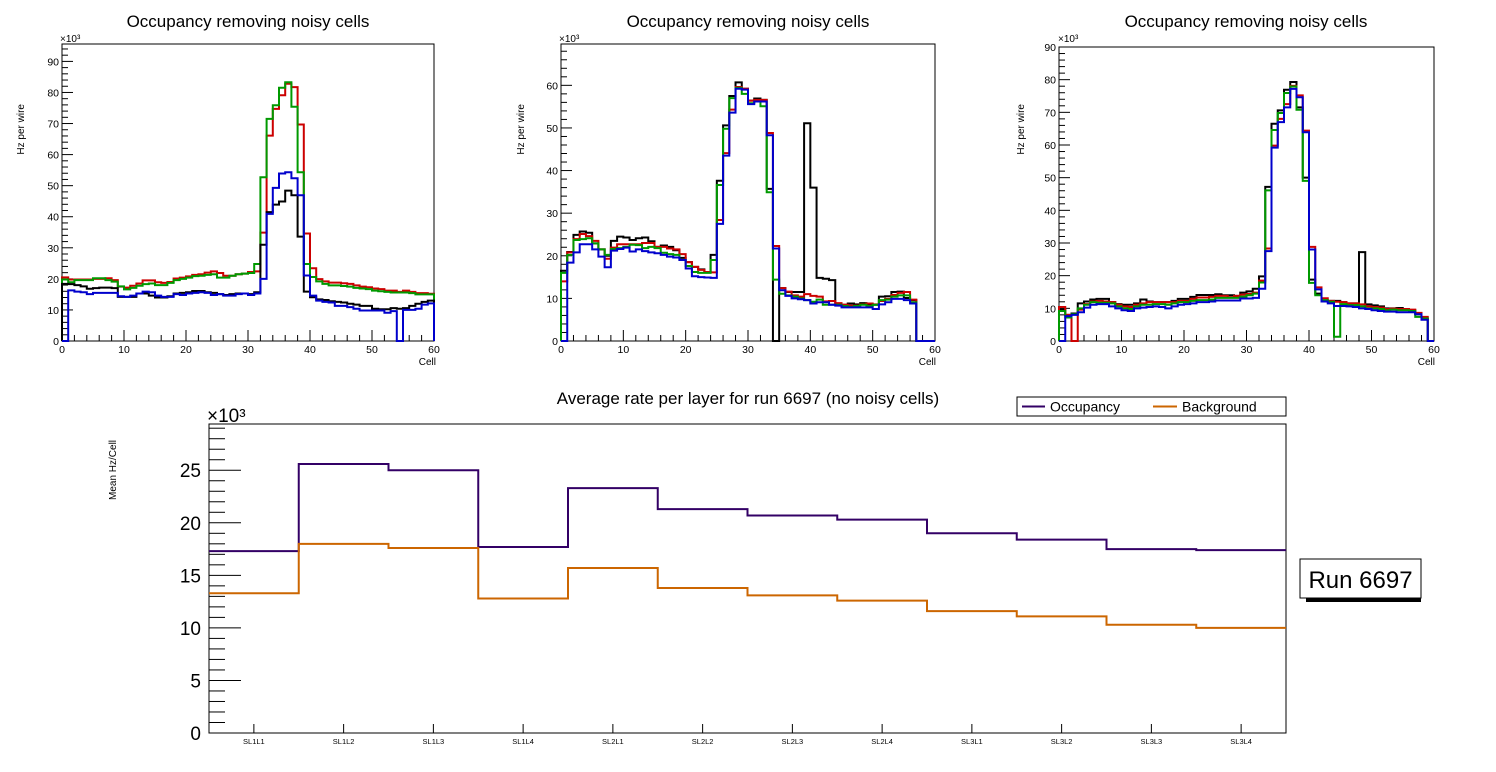 Image resolution: width=1496 pixels, height=772 pixels. Describe the element at coordinates (882, 741) in the screenshot. I see `x-category-label: SL2L4` at that location.